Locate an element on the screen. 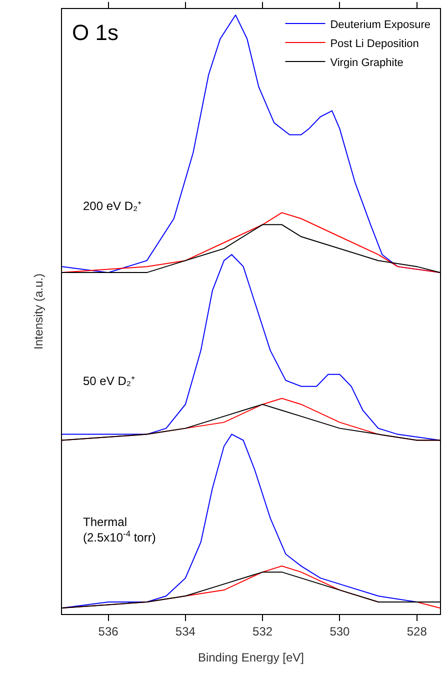  annotation: 50 eV D₂⁺ is located at coordinates (109, 381).